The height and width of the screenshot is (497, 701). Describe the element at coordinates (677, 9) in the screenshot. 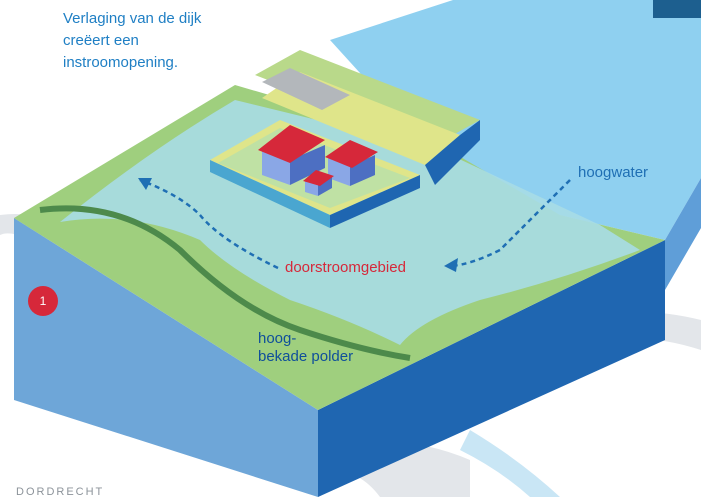

I see `corner-tab` at that location.